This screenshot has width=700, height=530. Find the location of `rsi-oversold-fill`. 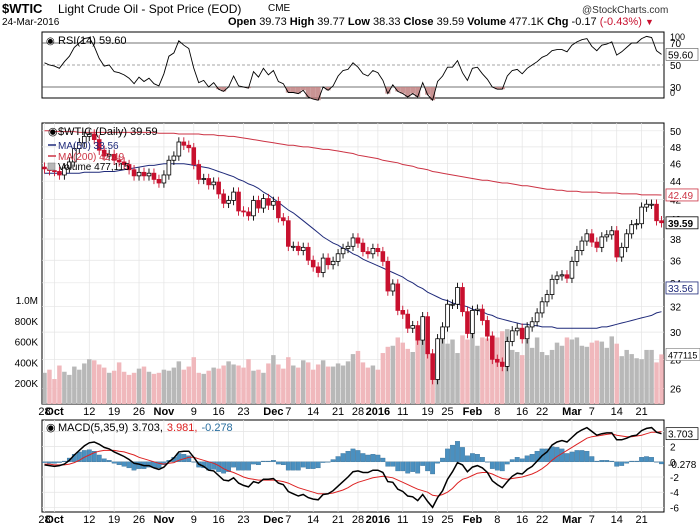

rsi-oversold-fill is located at coordinates (298, 90).